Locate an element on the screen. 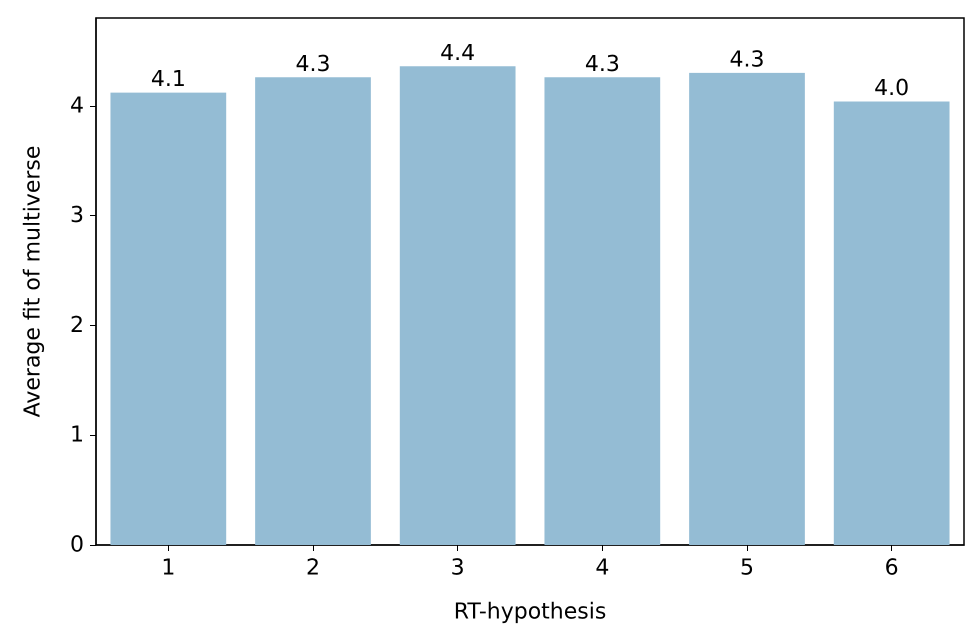 This screenshot has height=638, width=975. x-tick-label: 2 is located at coordinates (313, 568).